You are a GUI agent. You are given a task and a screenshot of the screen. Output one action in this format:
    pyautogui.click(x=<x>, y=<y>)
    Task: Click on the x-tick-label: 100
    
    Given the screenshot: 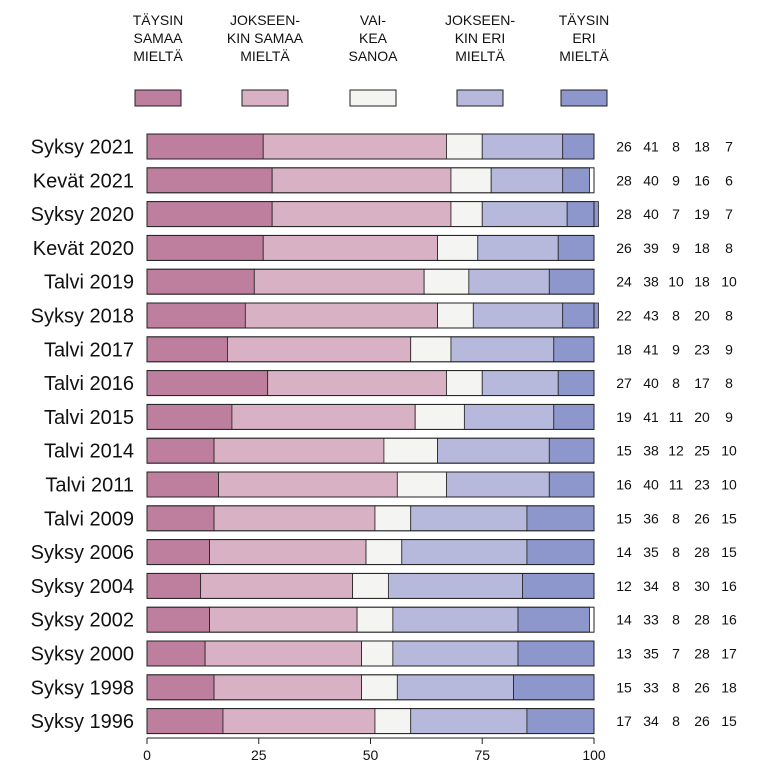 What is the action you would take?
    pyautogui.click(x=594, y=755)
    